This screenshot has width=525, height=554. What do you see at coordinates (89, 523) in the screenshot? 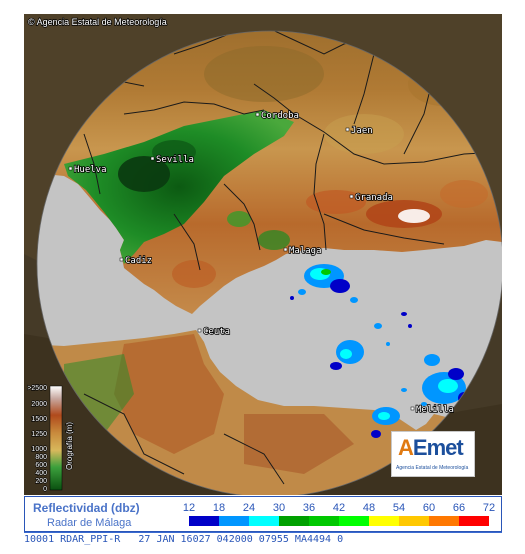
I see `legend-subtitle: Radar de Málaga` at bounding box center [89, 523].